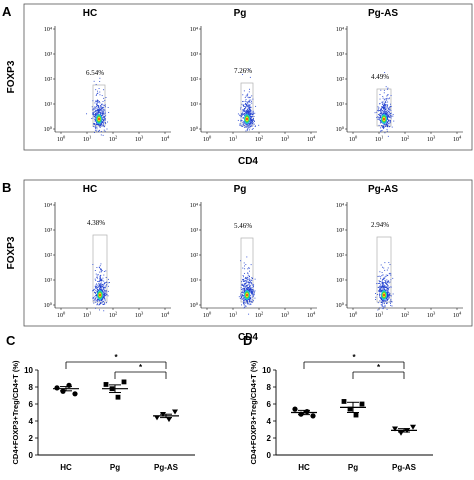  What do you see at coordinates (353, 467) in the screenshot?
I see `category-label: Pg` at bounding box center [353, 467].